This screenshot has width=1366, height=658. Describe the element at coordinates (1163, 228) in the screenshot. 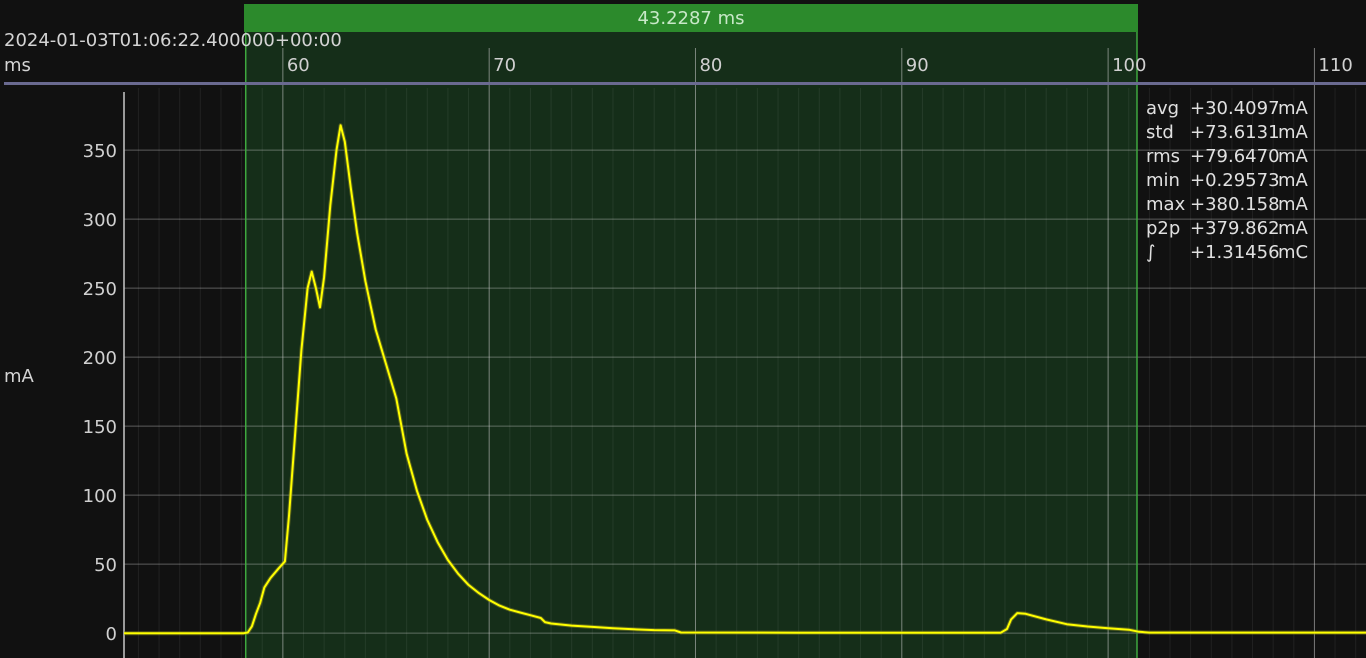

I see `stat-label: p2p` at that location.